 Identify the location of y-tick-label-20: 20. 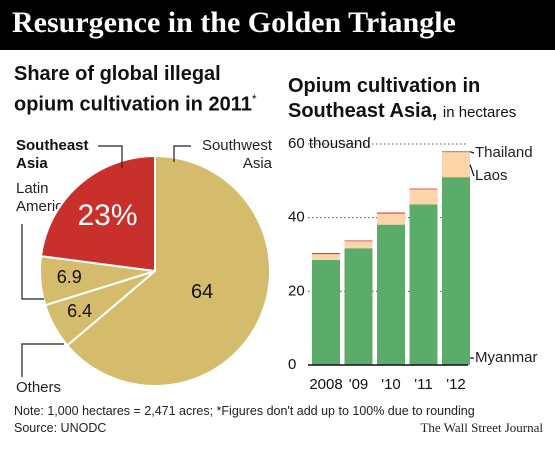
(296, 290).